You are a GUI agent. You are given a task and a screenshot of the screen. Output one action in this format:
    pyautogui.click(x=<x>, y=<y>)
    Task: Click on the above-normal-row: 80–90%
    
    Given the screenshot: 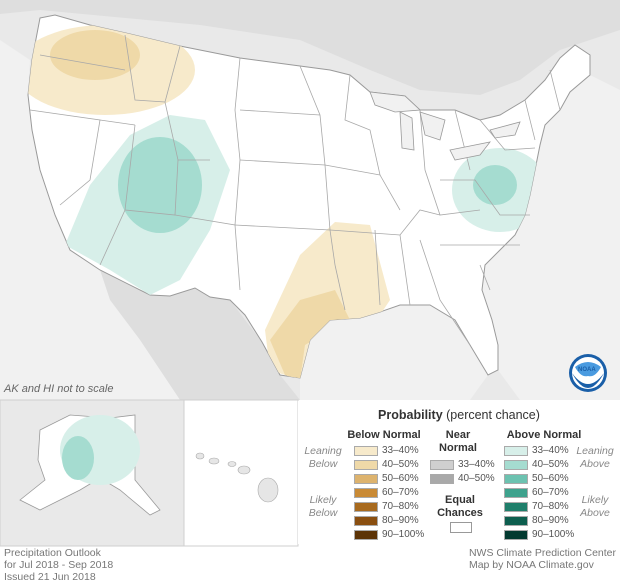 What is the action you would take?
    pyautogui.click(x=536, y=521)
    